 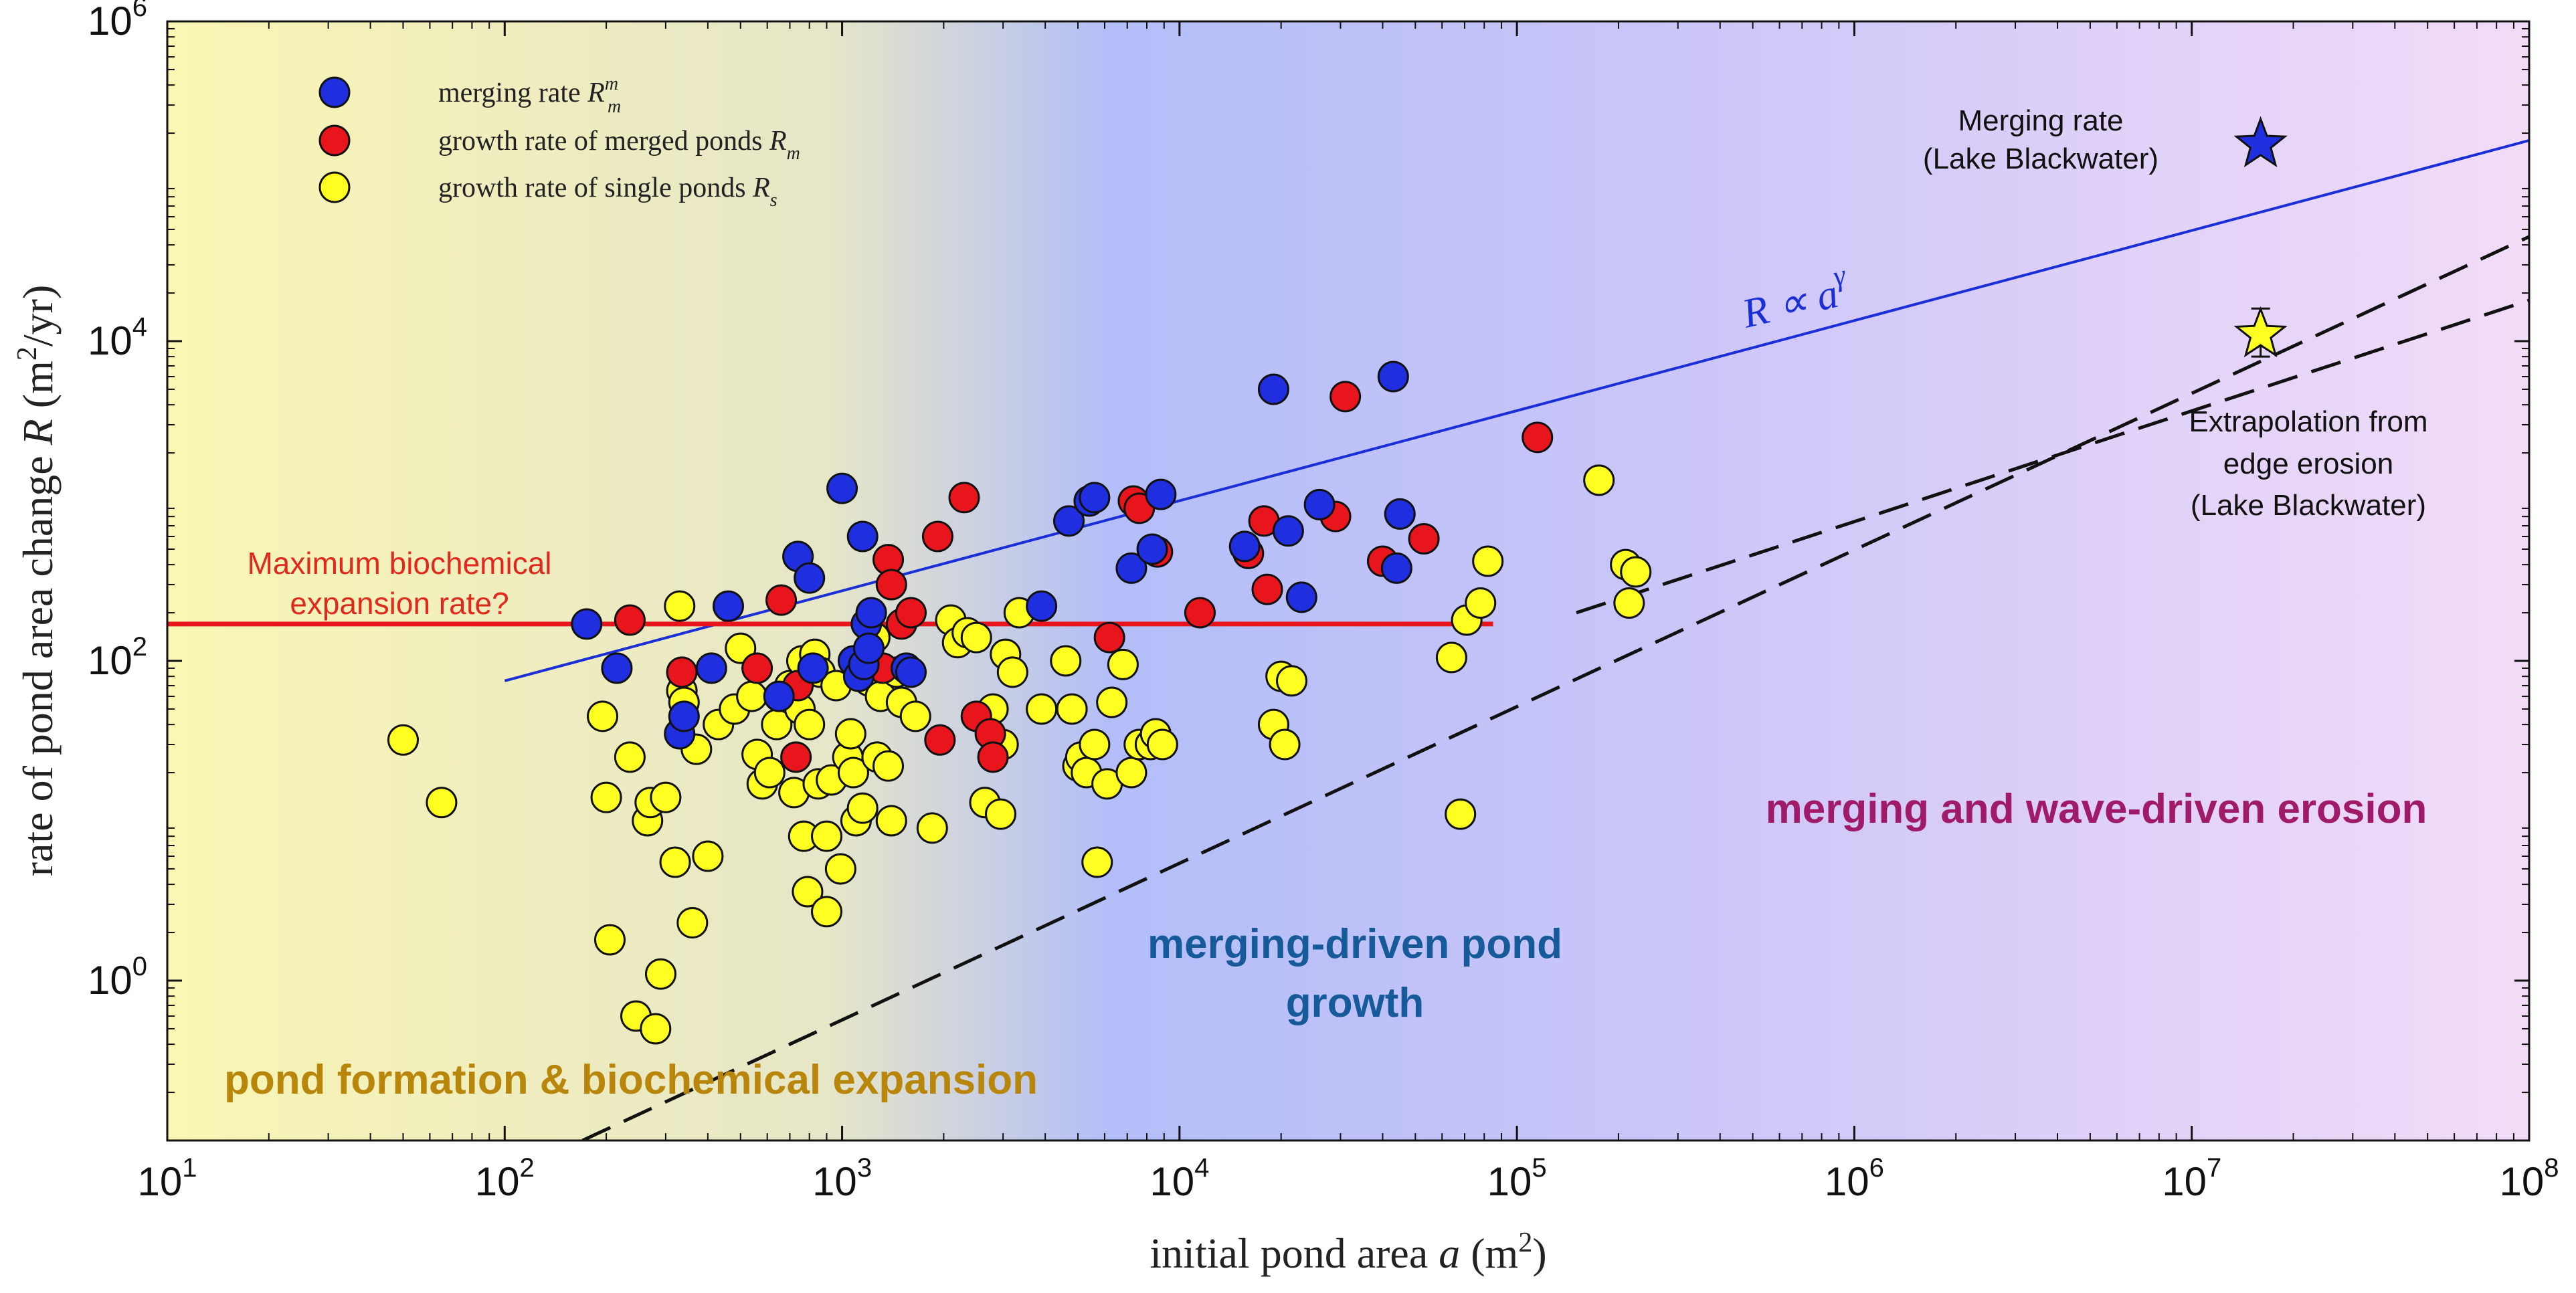 I want to click on stars-layer, so click(x=2260, y=237).